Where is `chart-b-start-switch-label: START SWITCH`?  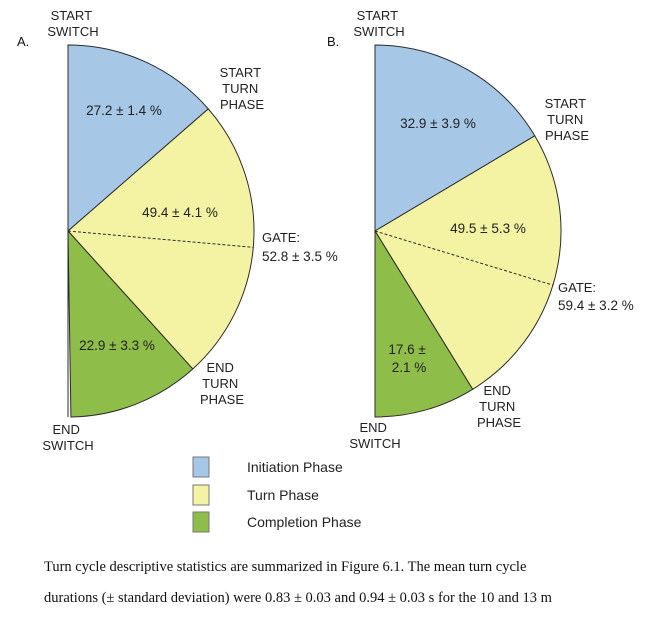
chart-b-start-switch-label: START SWITCH is located at coordinates (378, 23).